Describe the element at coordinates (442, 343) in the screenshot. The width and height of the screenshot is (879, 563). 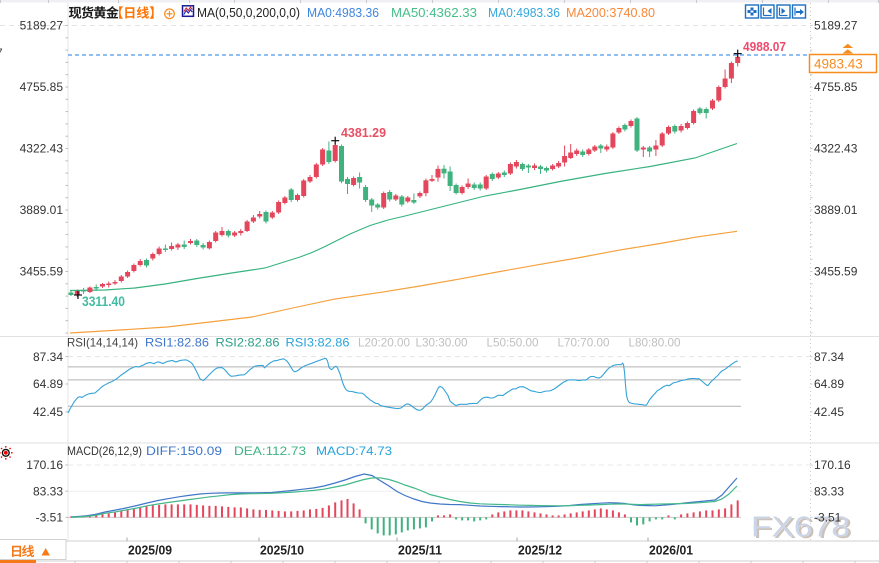
I see `svg-text: L30:30.00` at that location.